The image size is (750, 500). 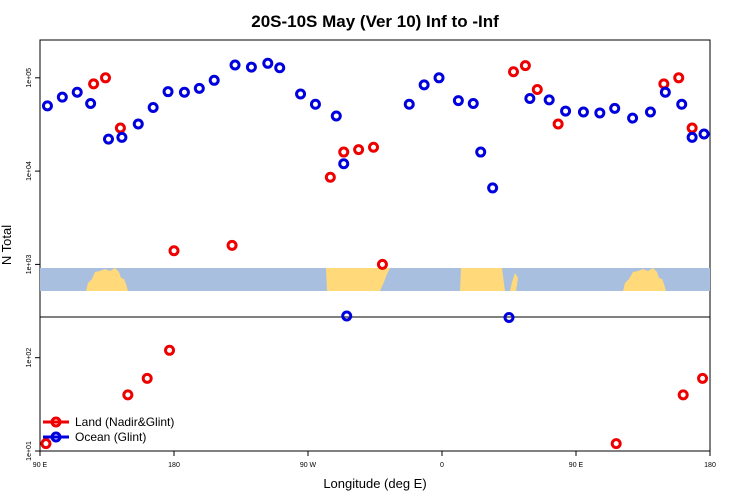 I want to click on y-axis: 1e+01 1e+02 1e+03 1e+04 1e+05, so click(x=33, y=264).